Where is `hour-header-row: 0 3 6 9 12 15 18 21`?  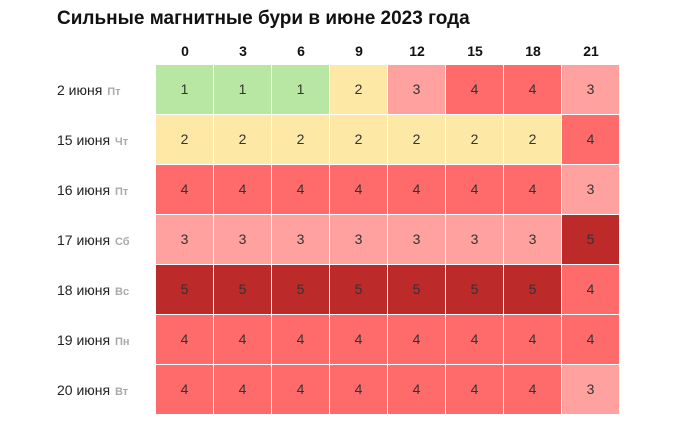
hour-header-row: 0 3 6 9 12 15 18 21 is located at coordinates (388, 52).